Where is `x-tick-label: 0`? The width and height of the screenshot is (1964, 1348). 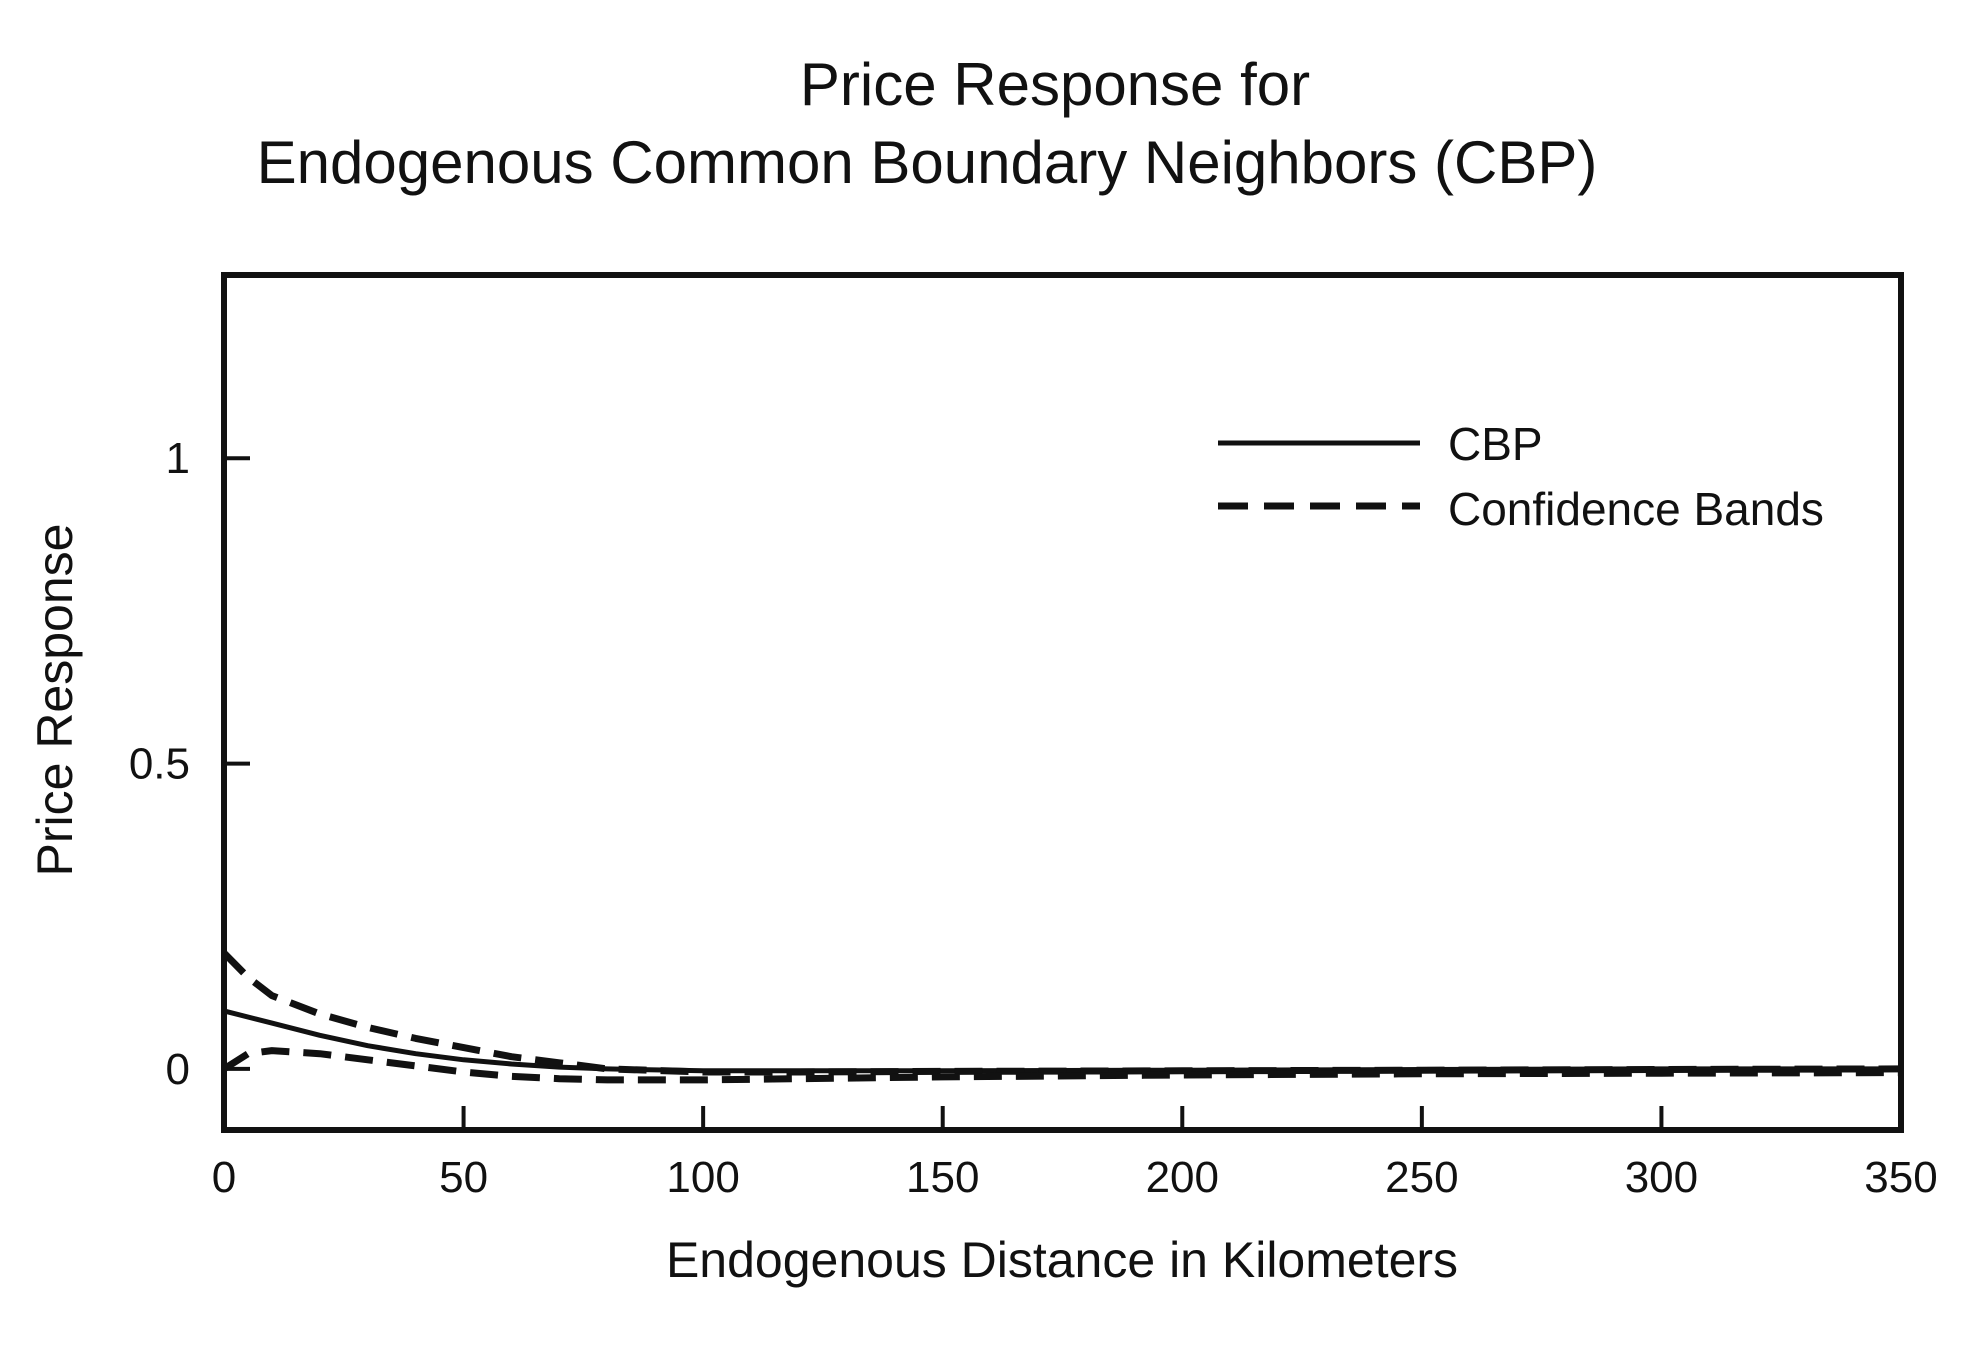 x-tick-label: 0 is located at coordinates (224, 1177).